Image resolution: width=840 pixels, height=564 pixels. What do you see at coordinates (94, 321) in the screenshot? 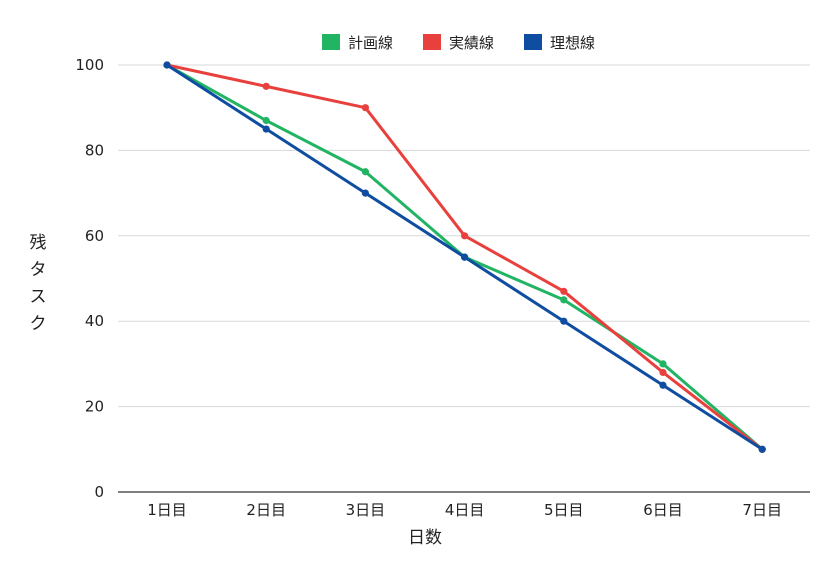
I see `y-tick-label: 40` at bounding box center [94, 321].